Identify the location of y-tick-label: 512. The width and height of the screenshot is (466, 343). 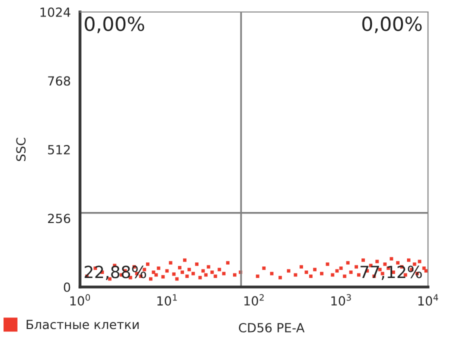
(59, 149).